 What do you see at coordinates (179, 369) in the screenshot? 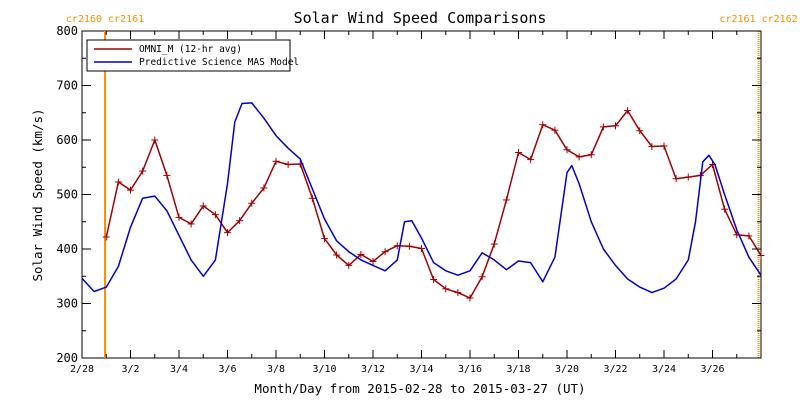
I see `x-tick-label: 3/4` at bounding box center [179, 369].